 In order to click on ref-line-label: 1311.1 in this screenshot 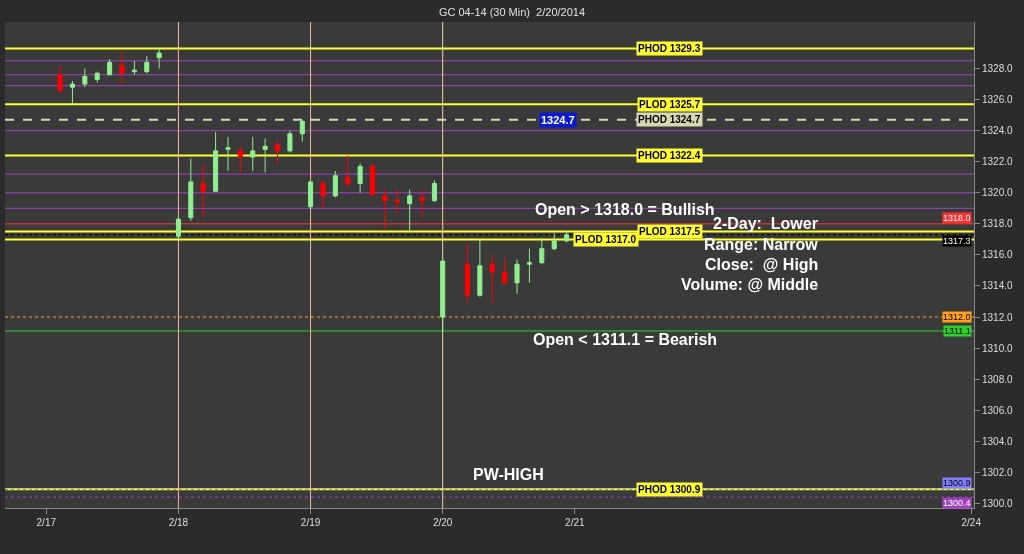, I will do `click(957, 331)`.